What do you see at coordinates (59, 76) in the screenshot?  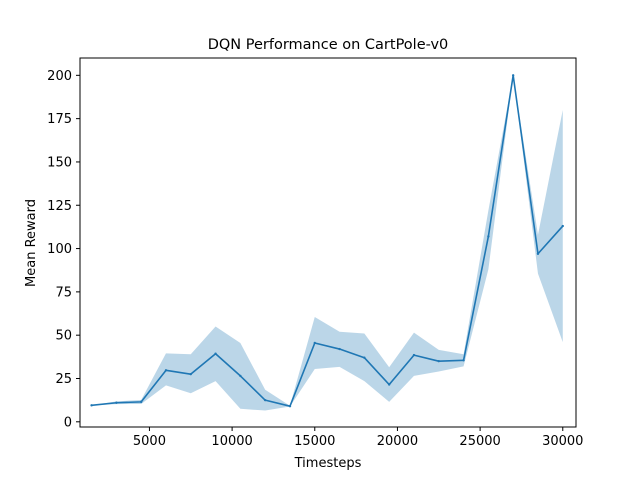 I see `y-tick-label: 200` at bounding box center [59, 76].